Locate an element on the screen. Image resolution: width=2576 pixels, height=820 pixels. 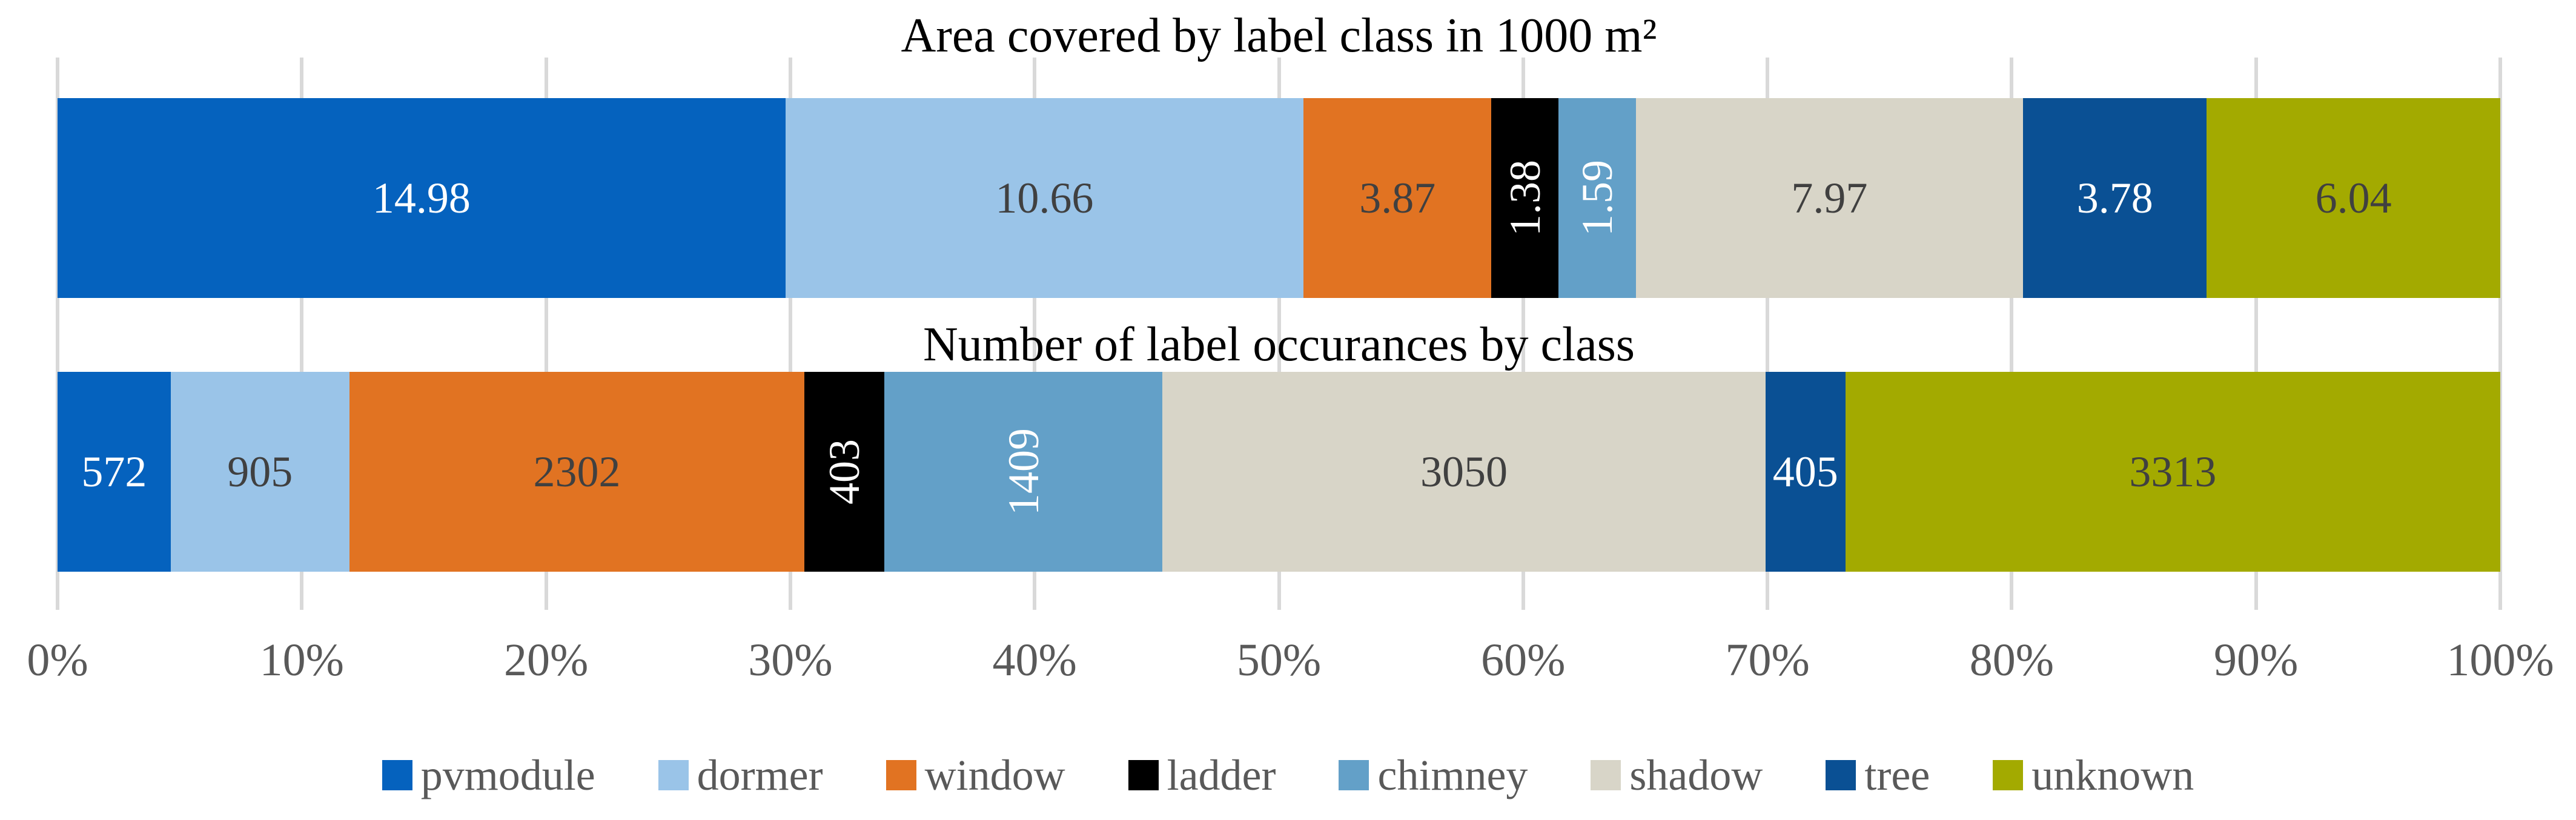
axis-tick-label: 60% is located at coordinates (1523, 660).